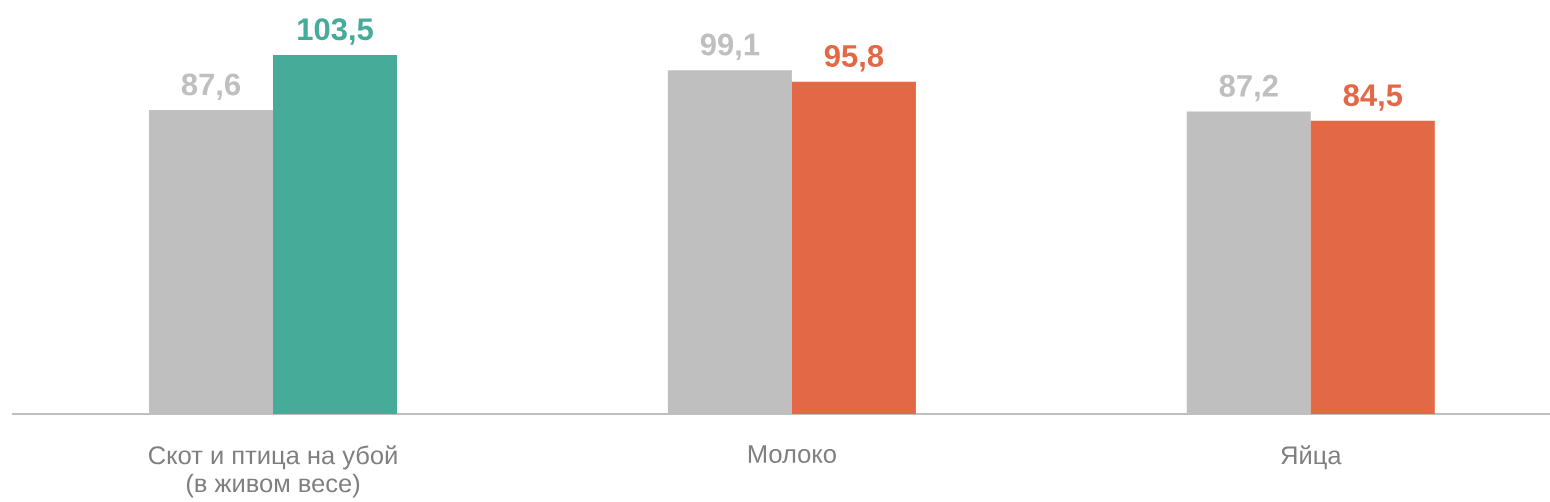 The height and width of the screenshot is (502, 1550). Describe the element at coordinates (335, 31) in the screenshot. I see `data-label: 103,5` at that location.